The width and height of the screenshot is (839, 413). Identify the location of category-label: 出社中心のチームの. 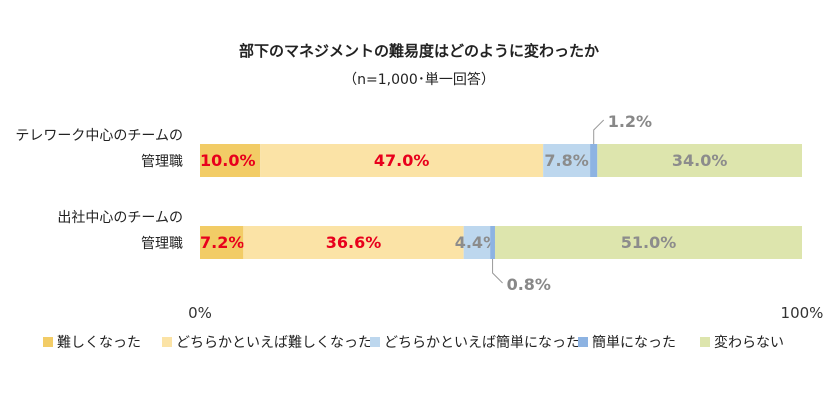
(120, 218).